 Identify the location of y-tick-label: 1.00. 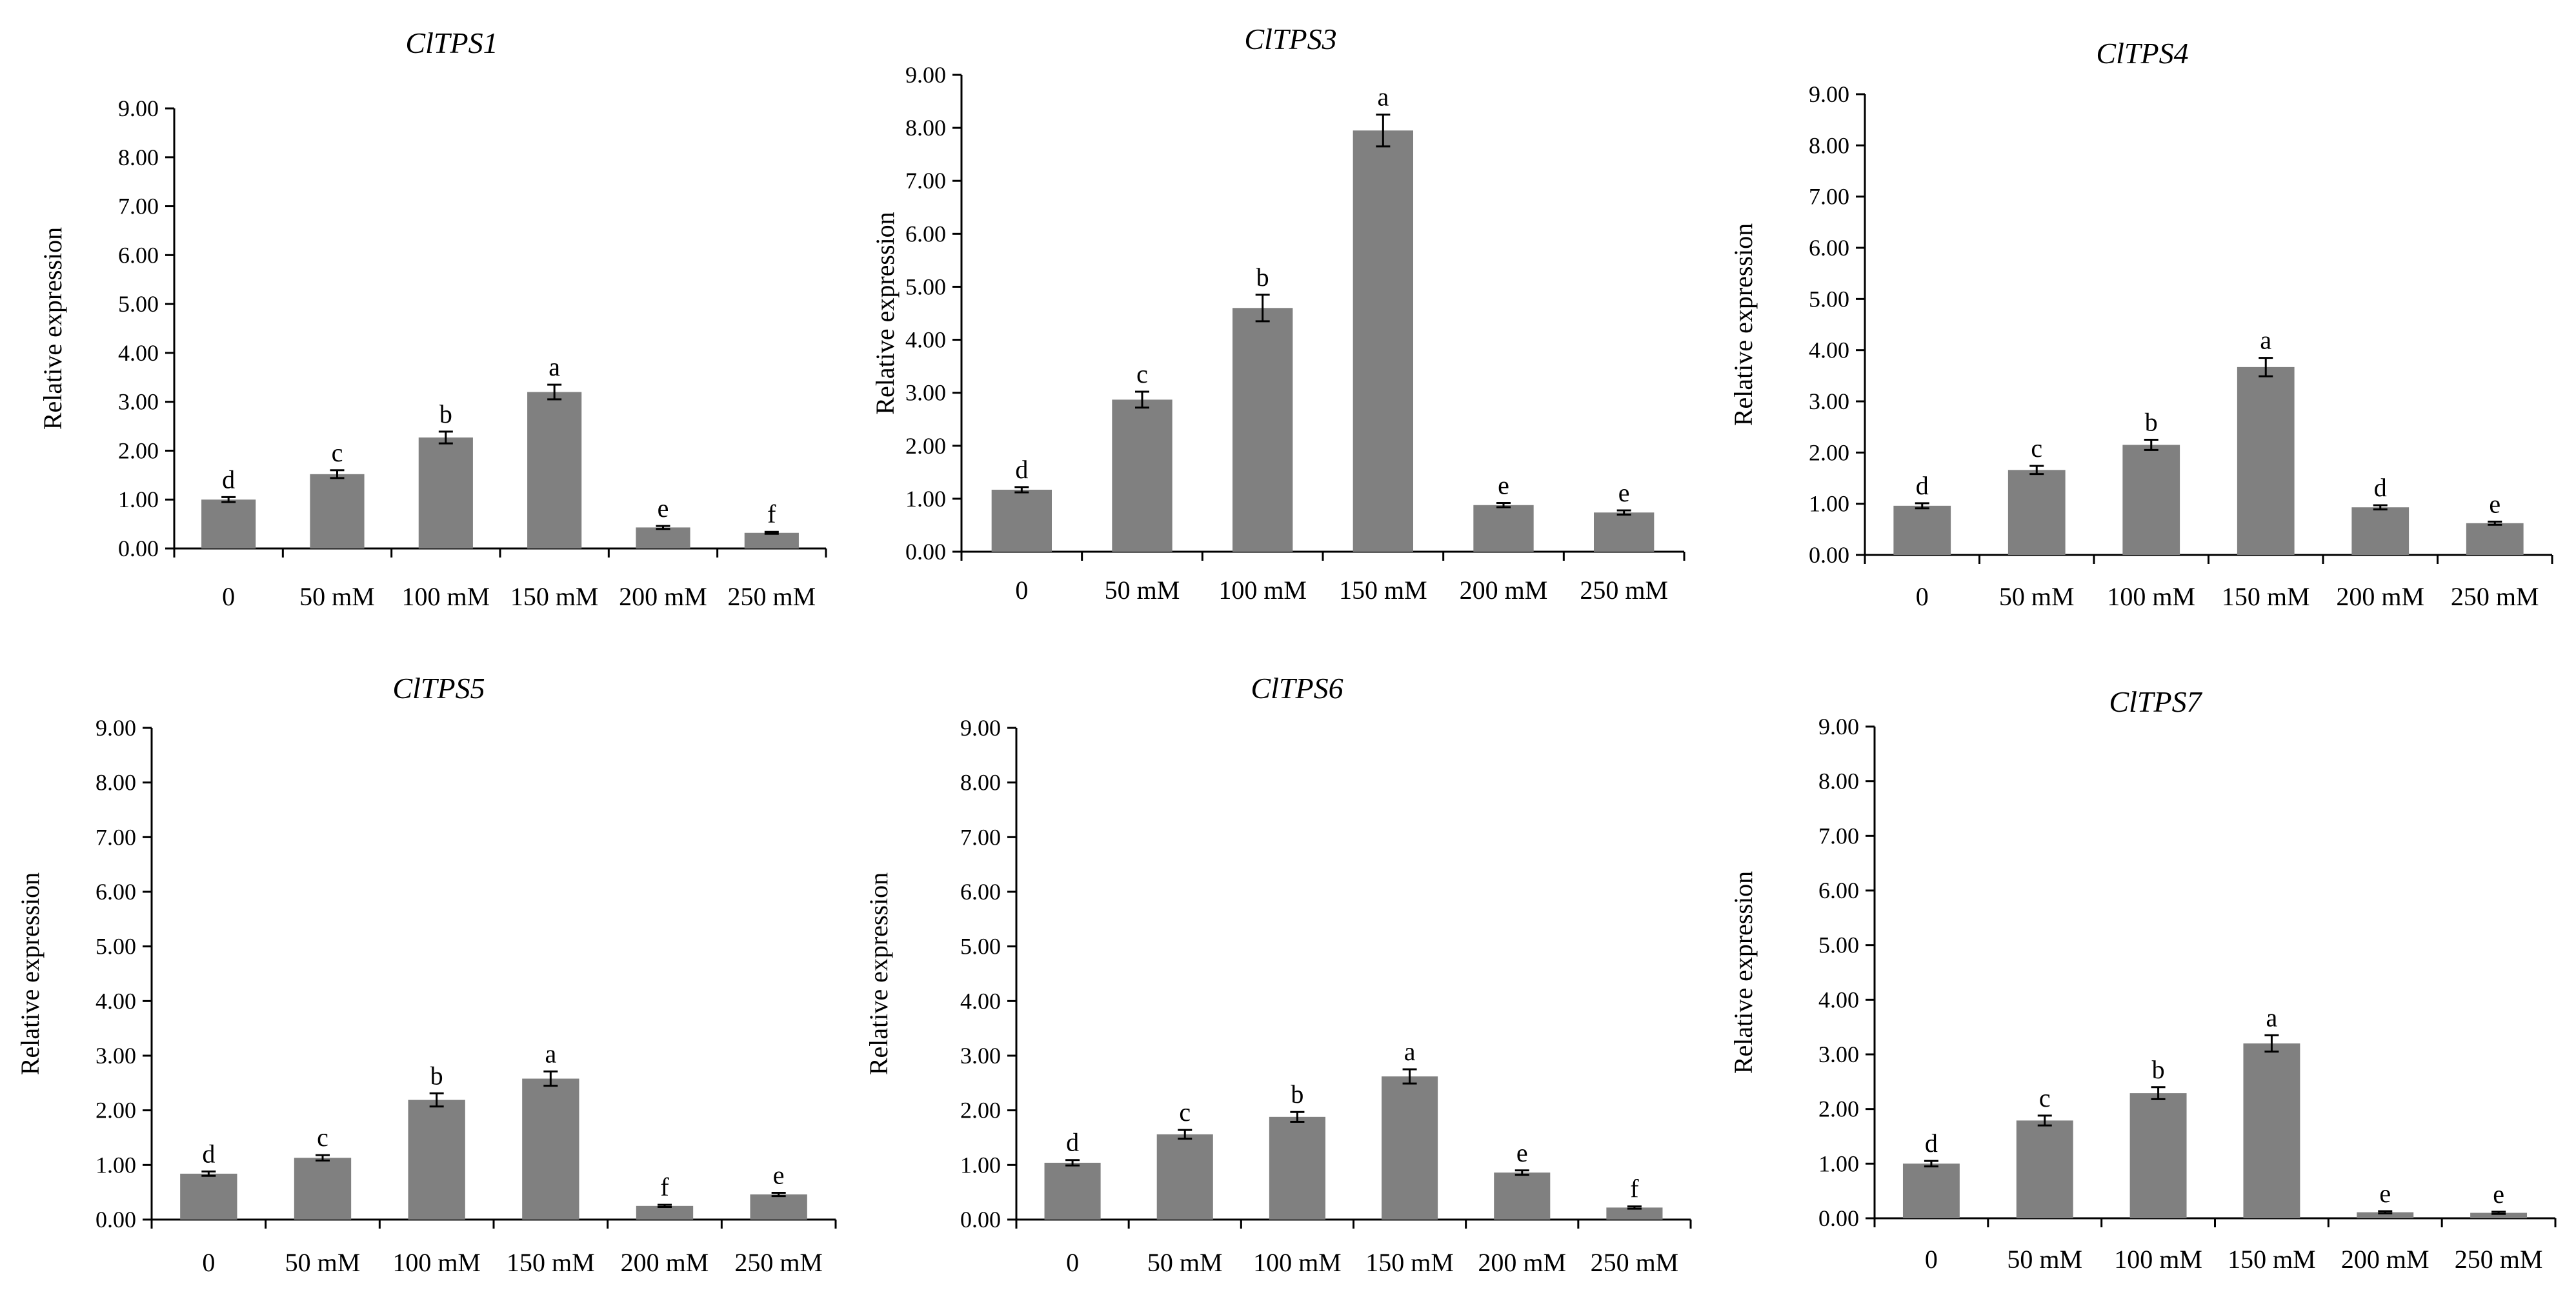
(138, 499).